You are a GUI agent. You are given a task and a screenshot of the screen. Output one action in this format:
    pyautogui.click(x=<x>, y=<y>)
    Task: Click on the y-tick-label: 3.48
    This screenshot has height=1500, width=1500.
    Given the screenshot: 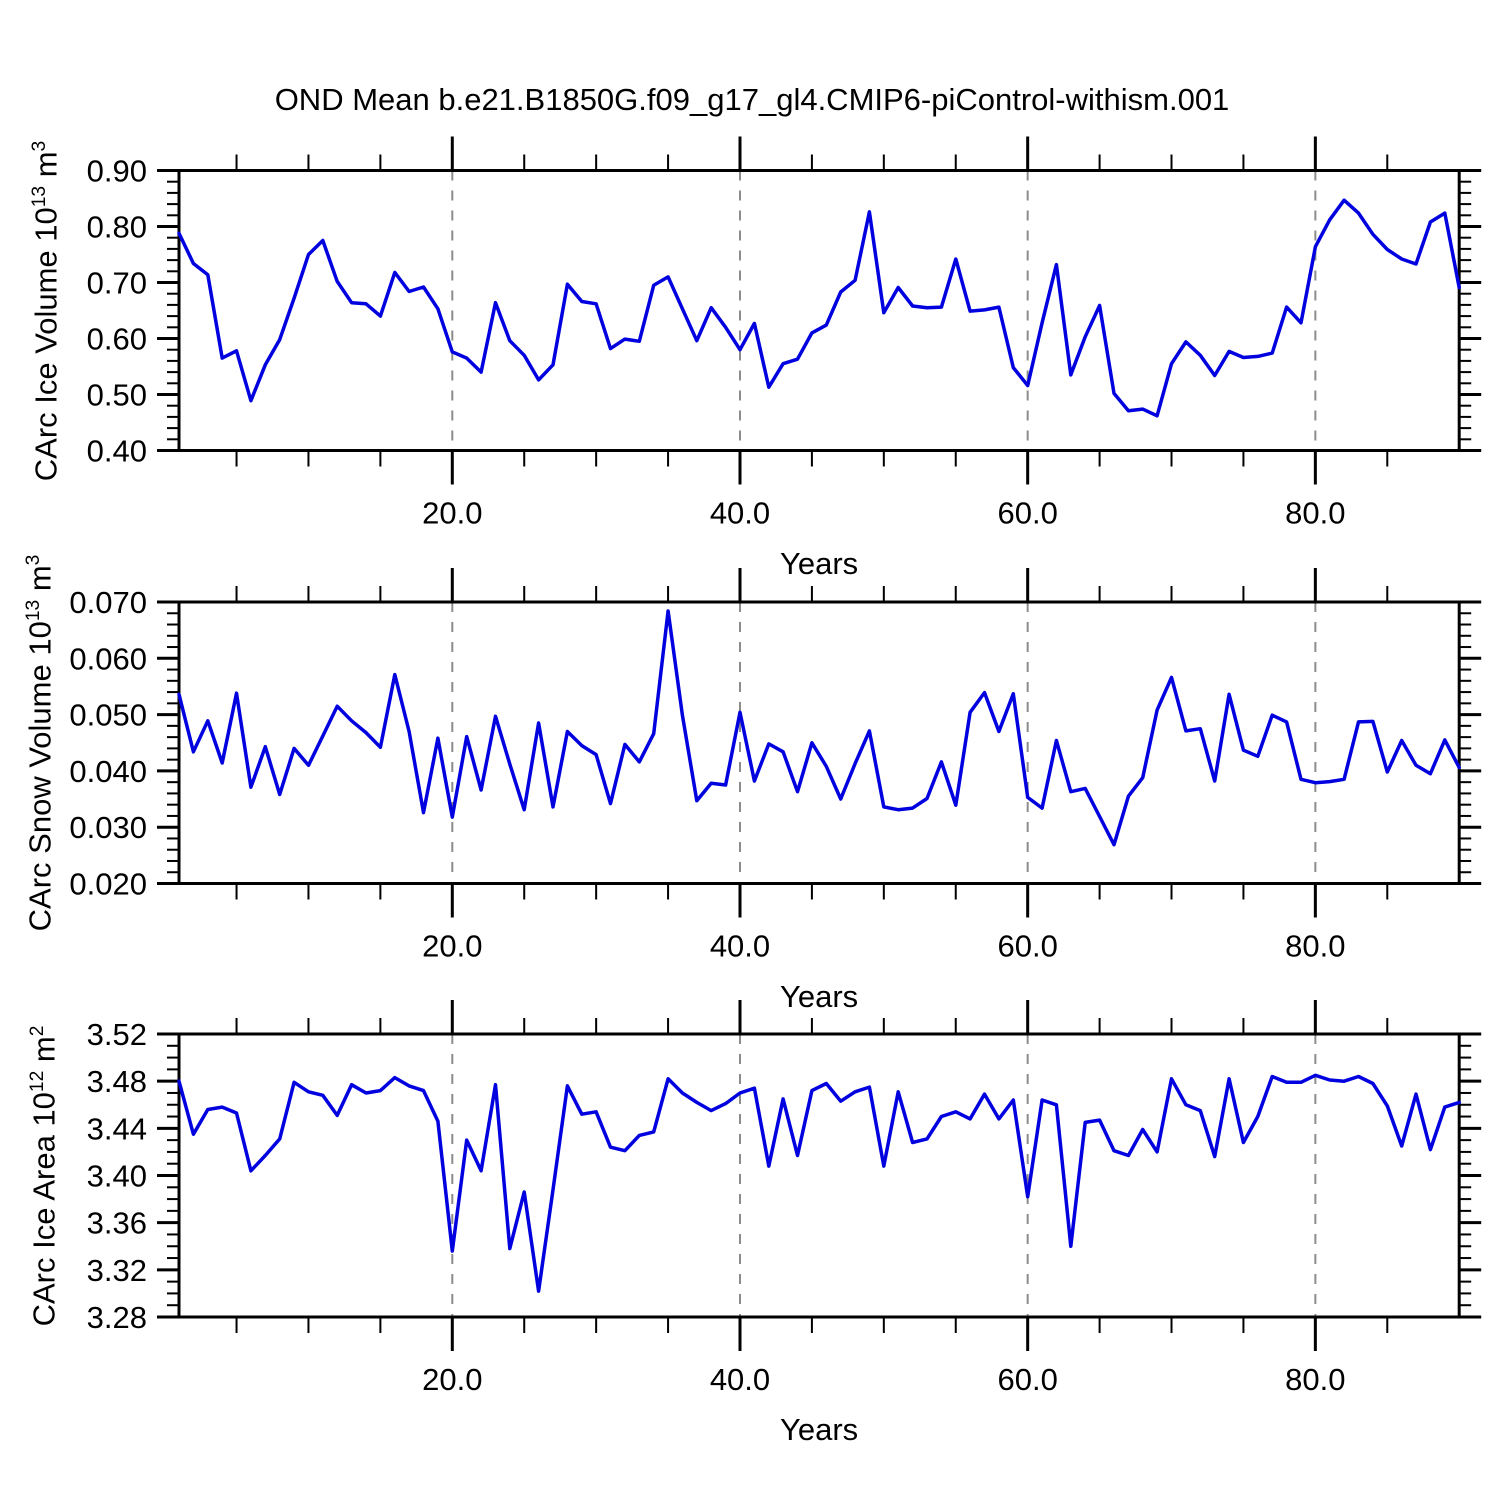 What is the action you would take?
    pyautogui.click(x=117, y=1081)
    